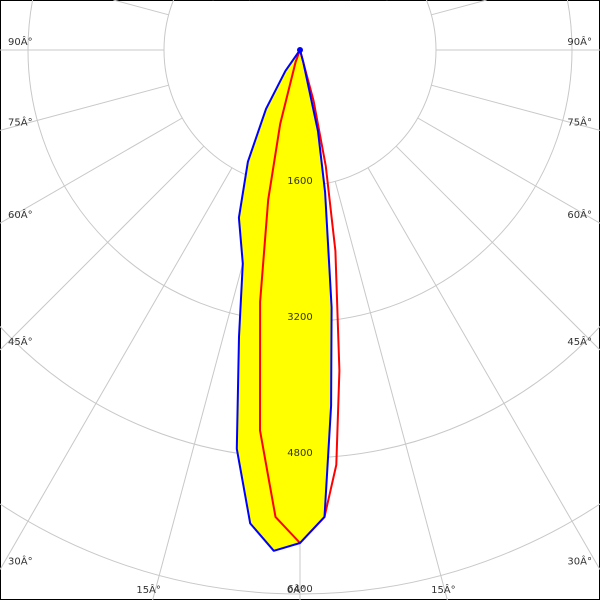 This screenshot has width=600, height=600. I want to click on r-tick-label: 3200, so click(299, 317).